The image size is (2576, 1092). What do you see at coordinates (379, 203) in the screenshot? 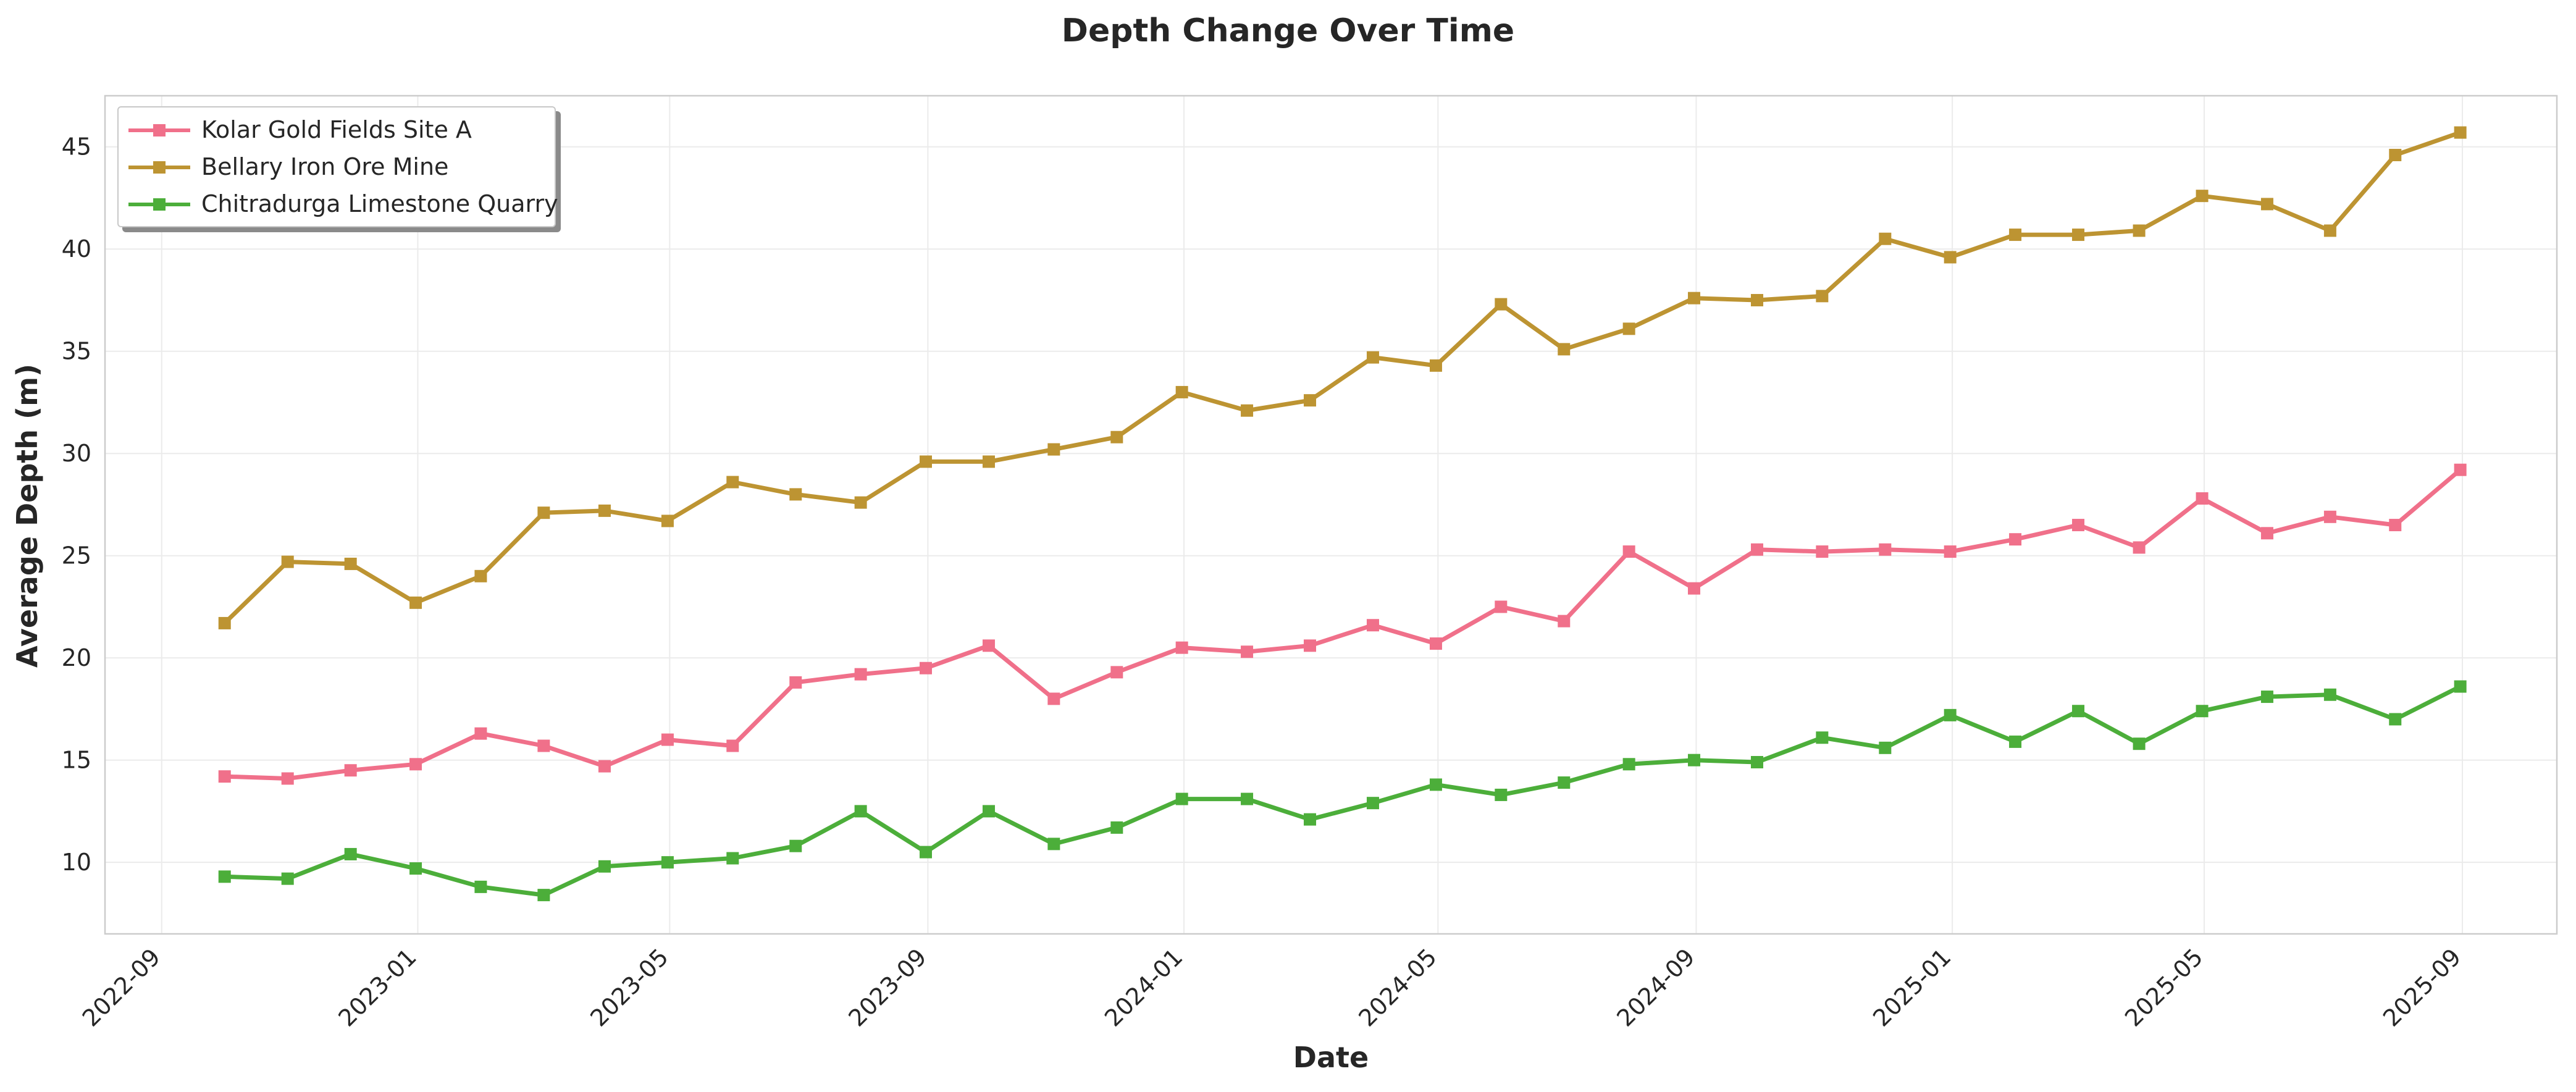
I see `legend-label-chitradurga: Chitradurga Limestone Quarry` at bounding box center [379, 203].